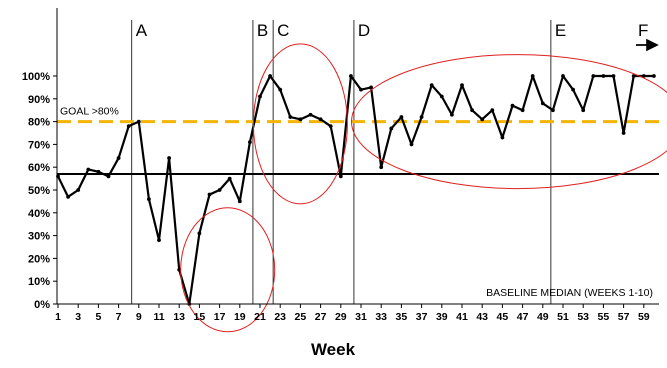 This screenshot has height=368, width=667. I want to click on x-tick-label: 55, so click(604, 317).